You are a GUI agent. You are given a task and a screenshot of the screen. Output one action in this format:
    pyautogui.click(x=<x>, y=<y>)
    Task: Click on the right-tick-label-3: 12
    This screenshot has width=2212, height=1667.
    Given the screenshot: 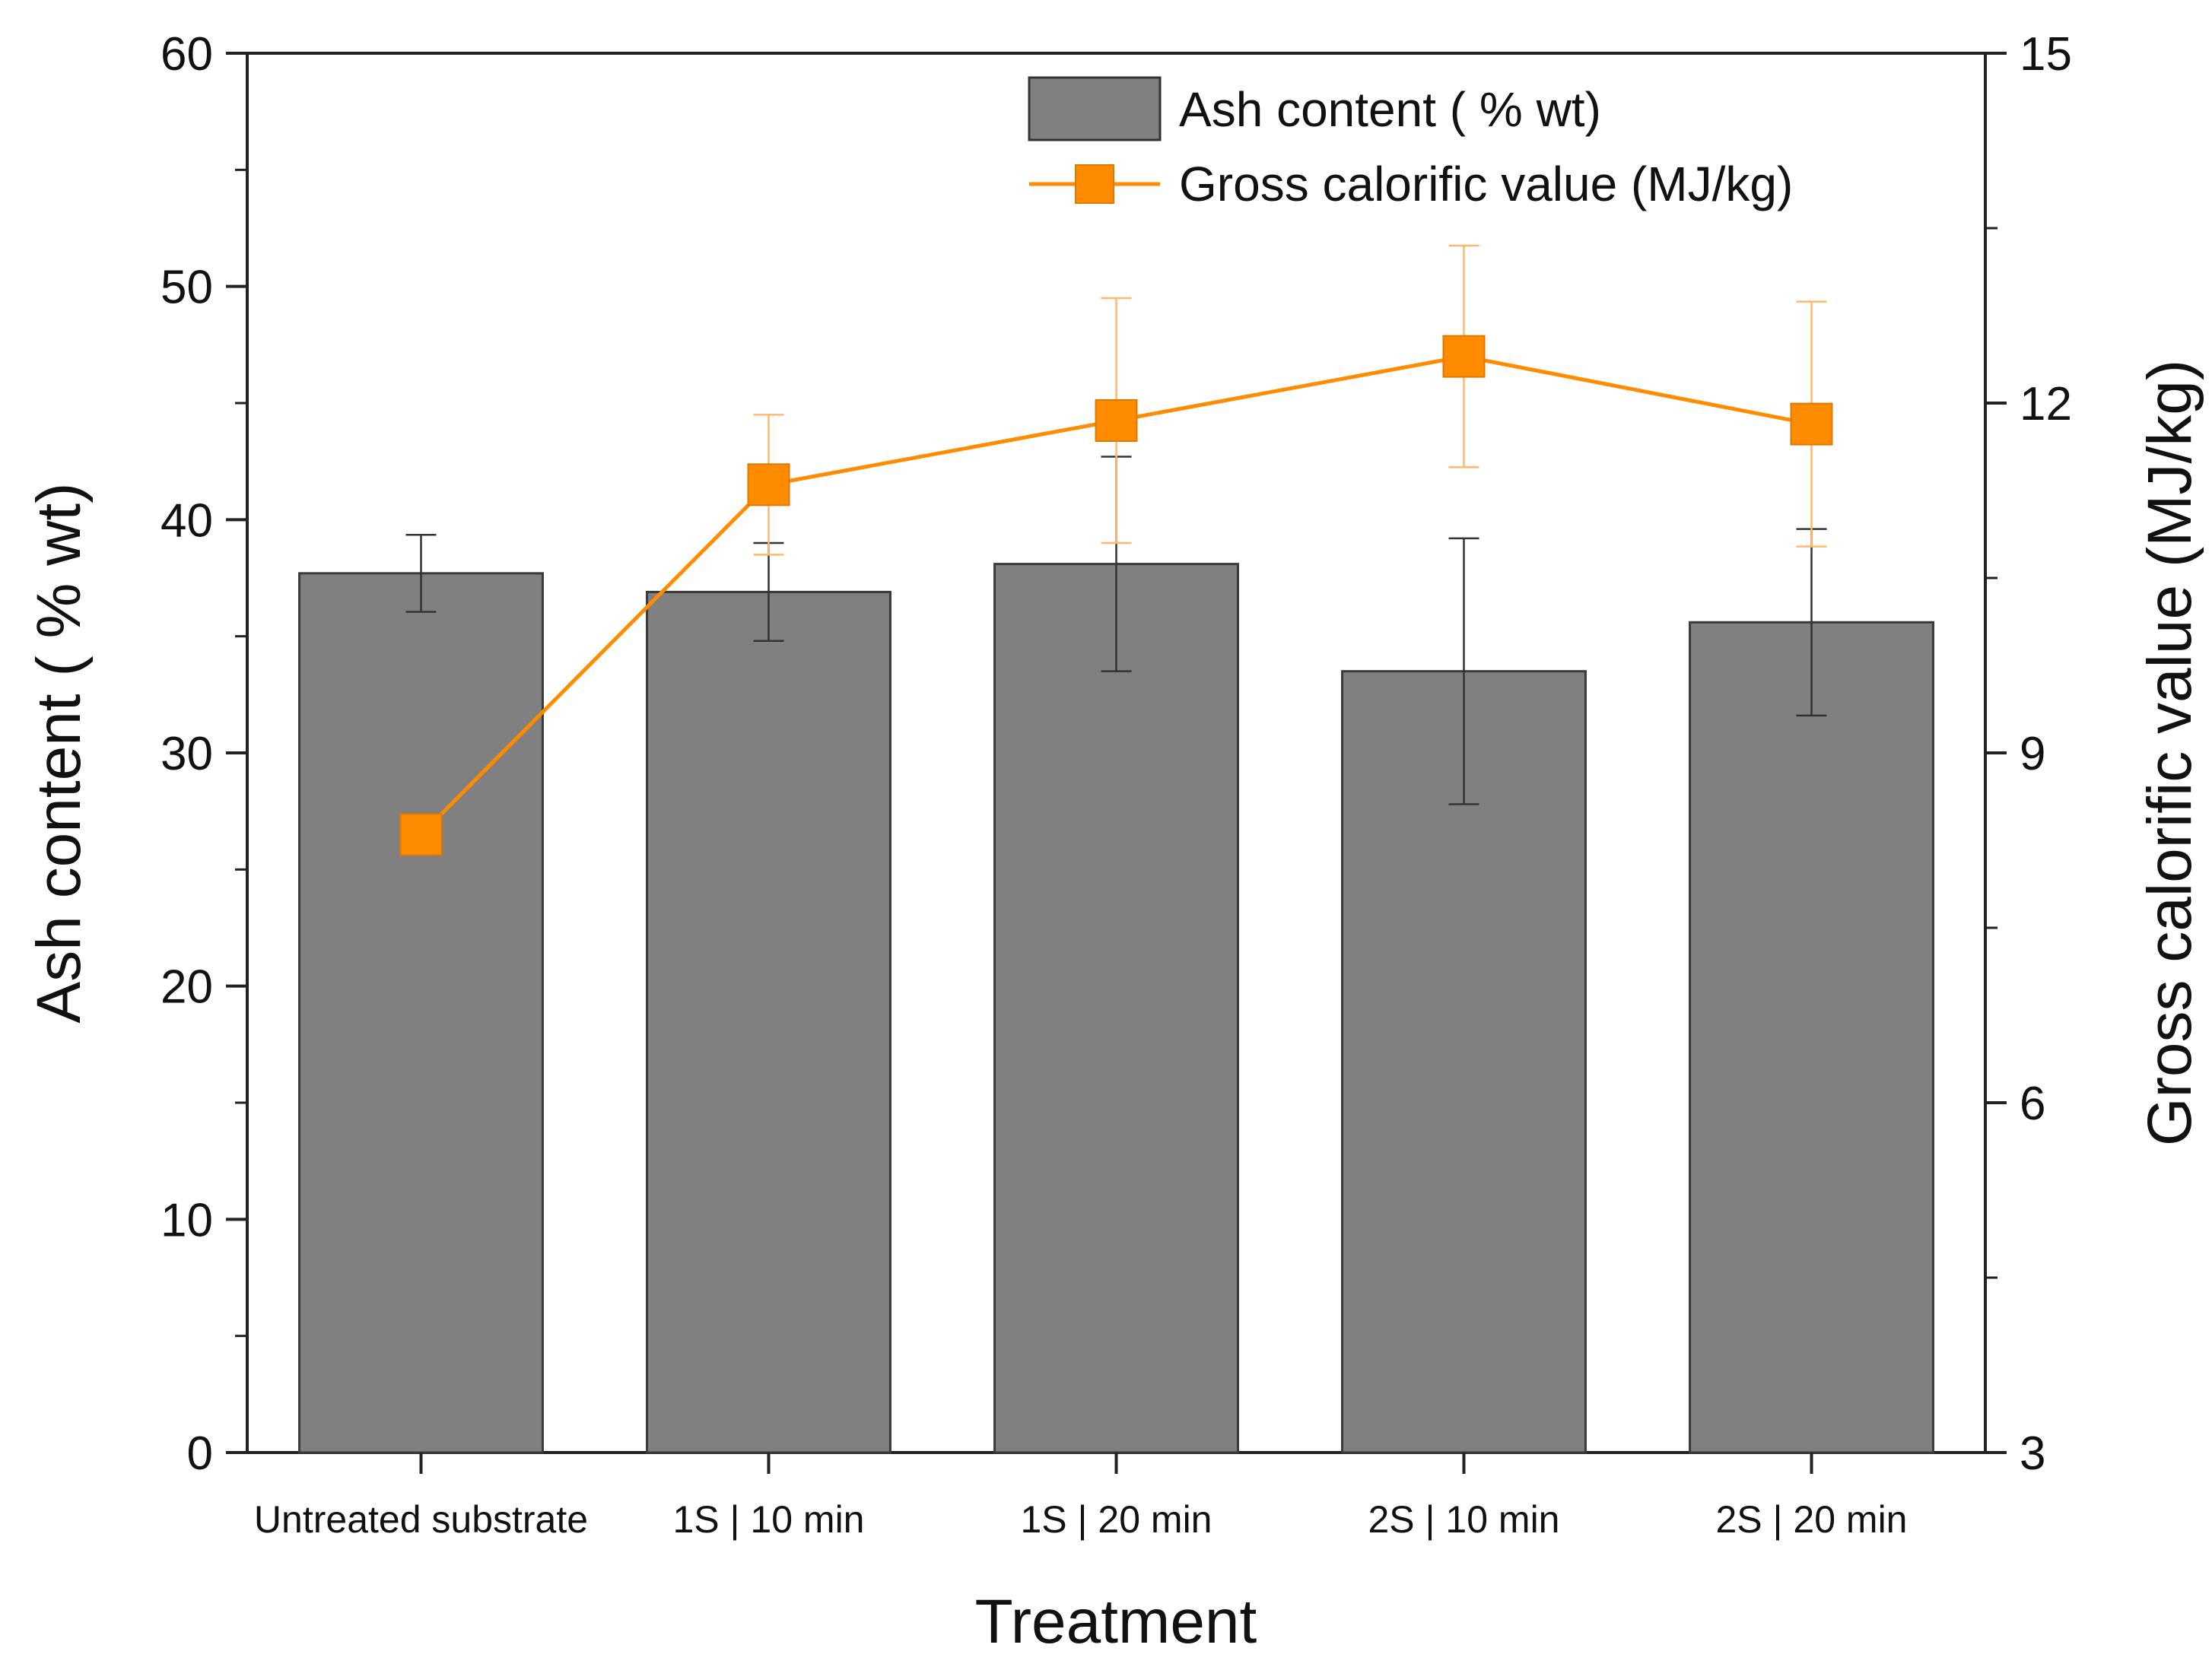 What is the action you would take?
    pyautogui.click(x=2046, y=404)
    